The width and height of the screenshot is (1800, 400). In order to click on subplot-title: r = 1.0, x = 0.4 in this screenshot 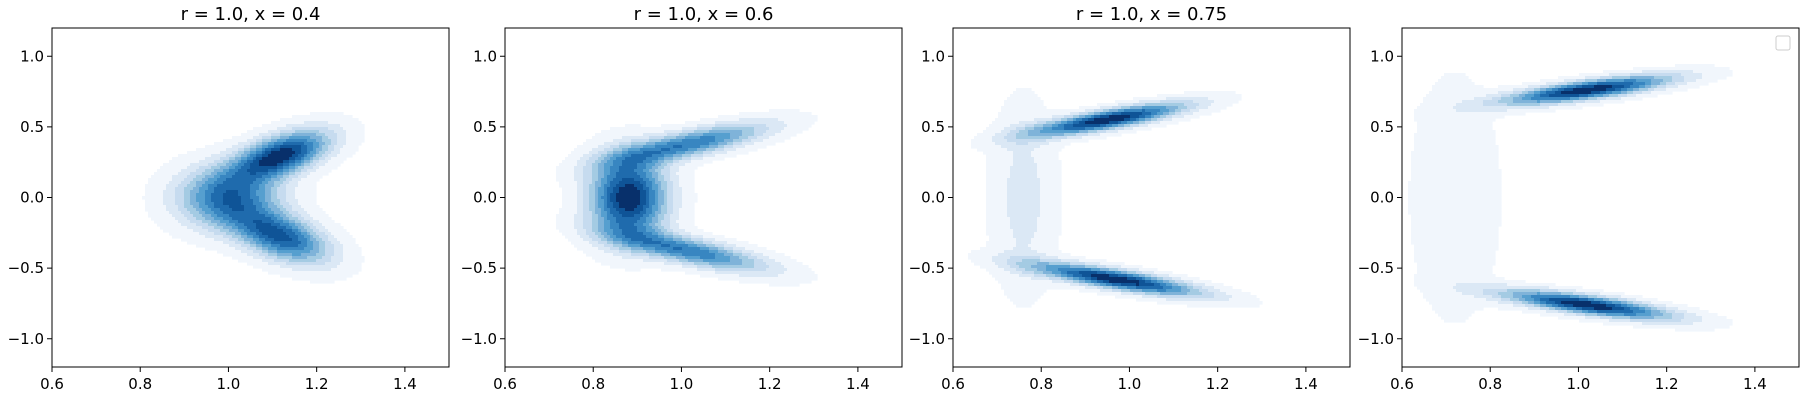, I will do `click(251, 14)`.